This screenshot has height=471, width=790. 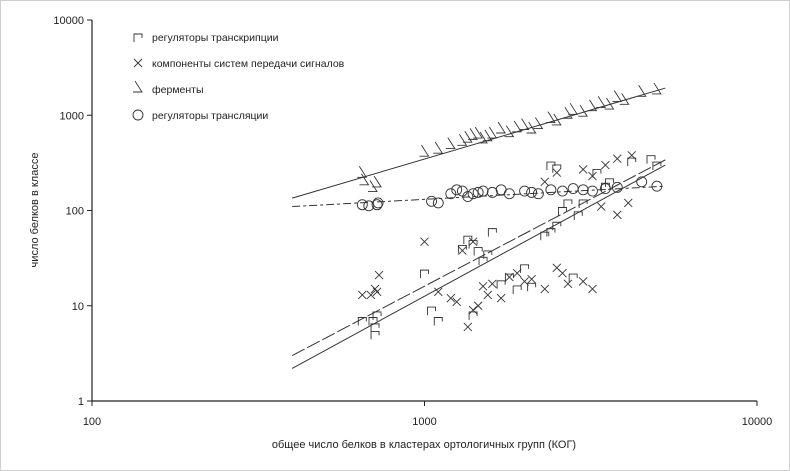 I want to click on x-tick-label: 10000, so click(x=757, y=422).